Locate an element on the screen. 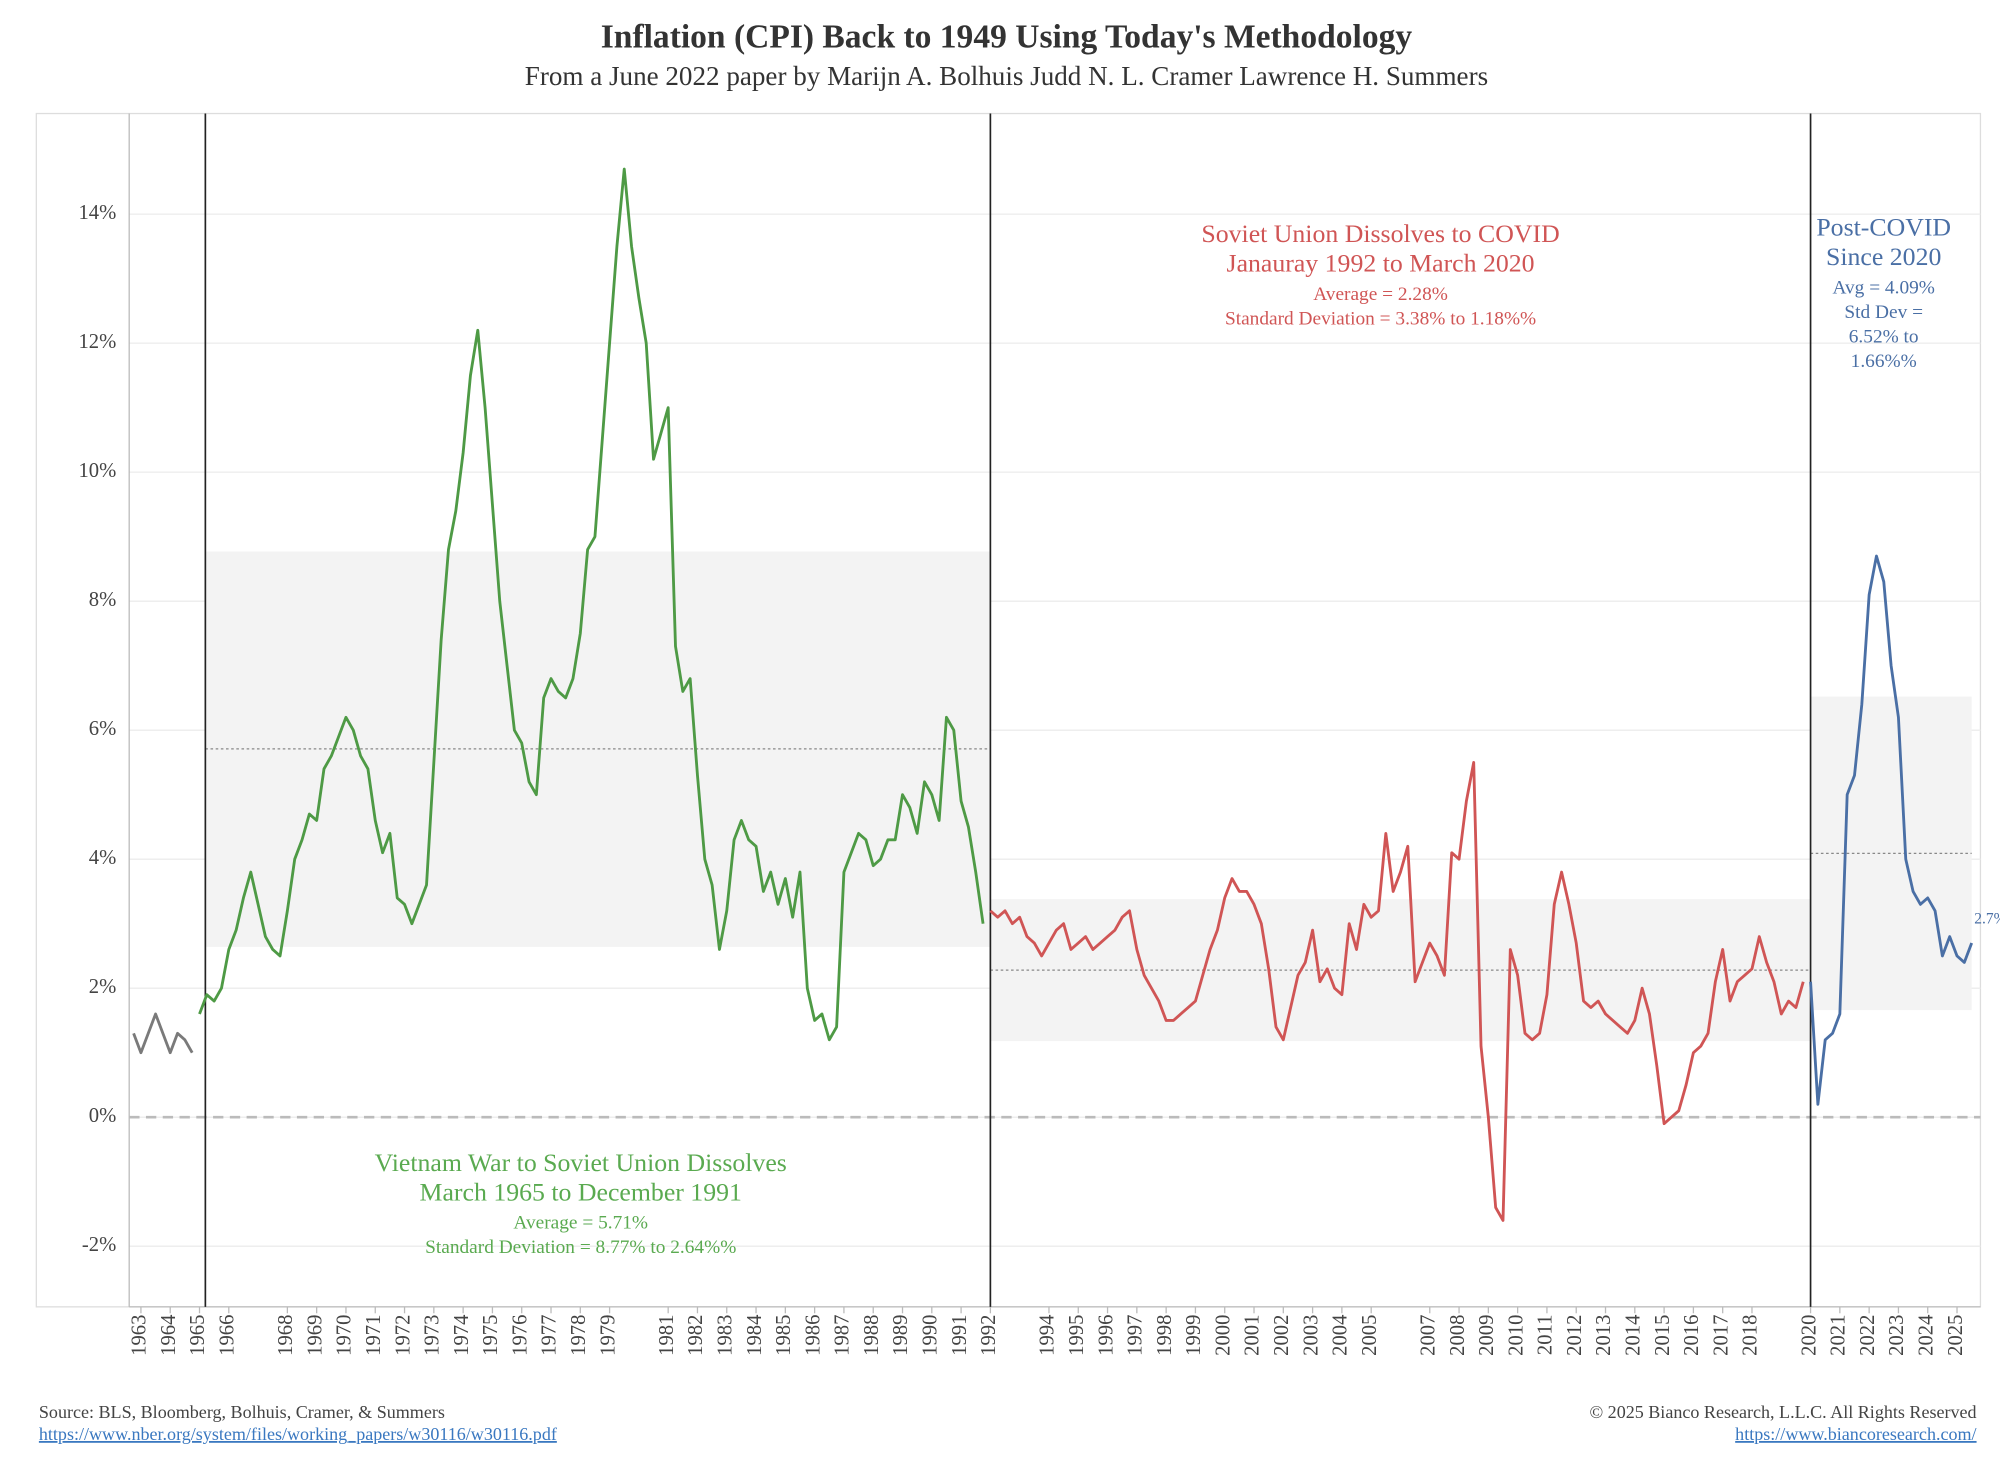 This screenshot has width=2000, height=1481. x-tick-label: 1974 is located at coordinates (462, 1335).